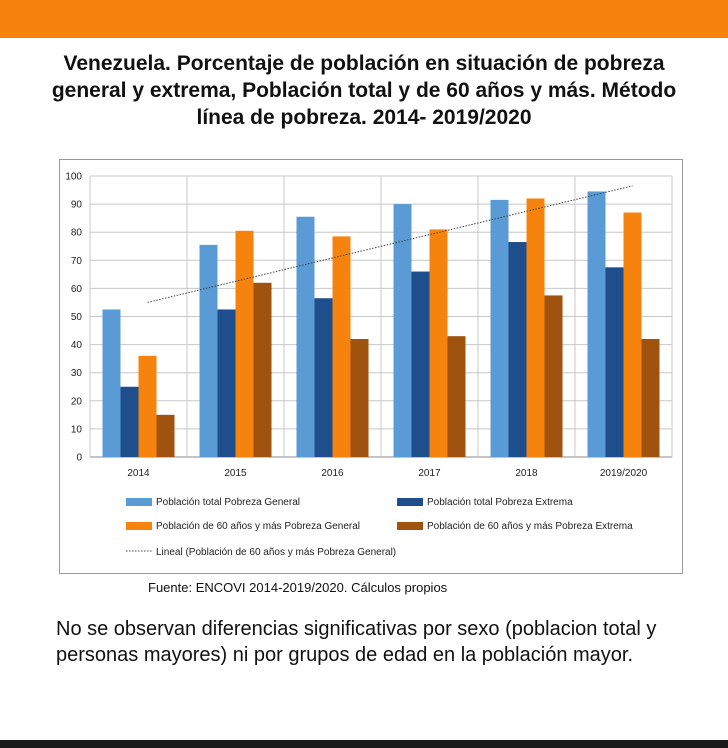 This screenshot has width=728, height=748. Describe the element at coordinates (73, 177) in the screenshot. I see `y-tick-label: 100` at that location.